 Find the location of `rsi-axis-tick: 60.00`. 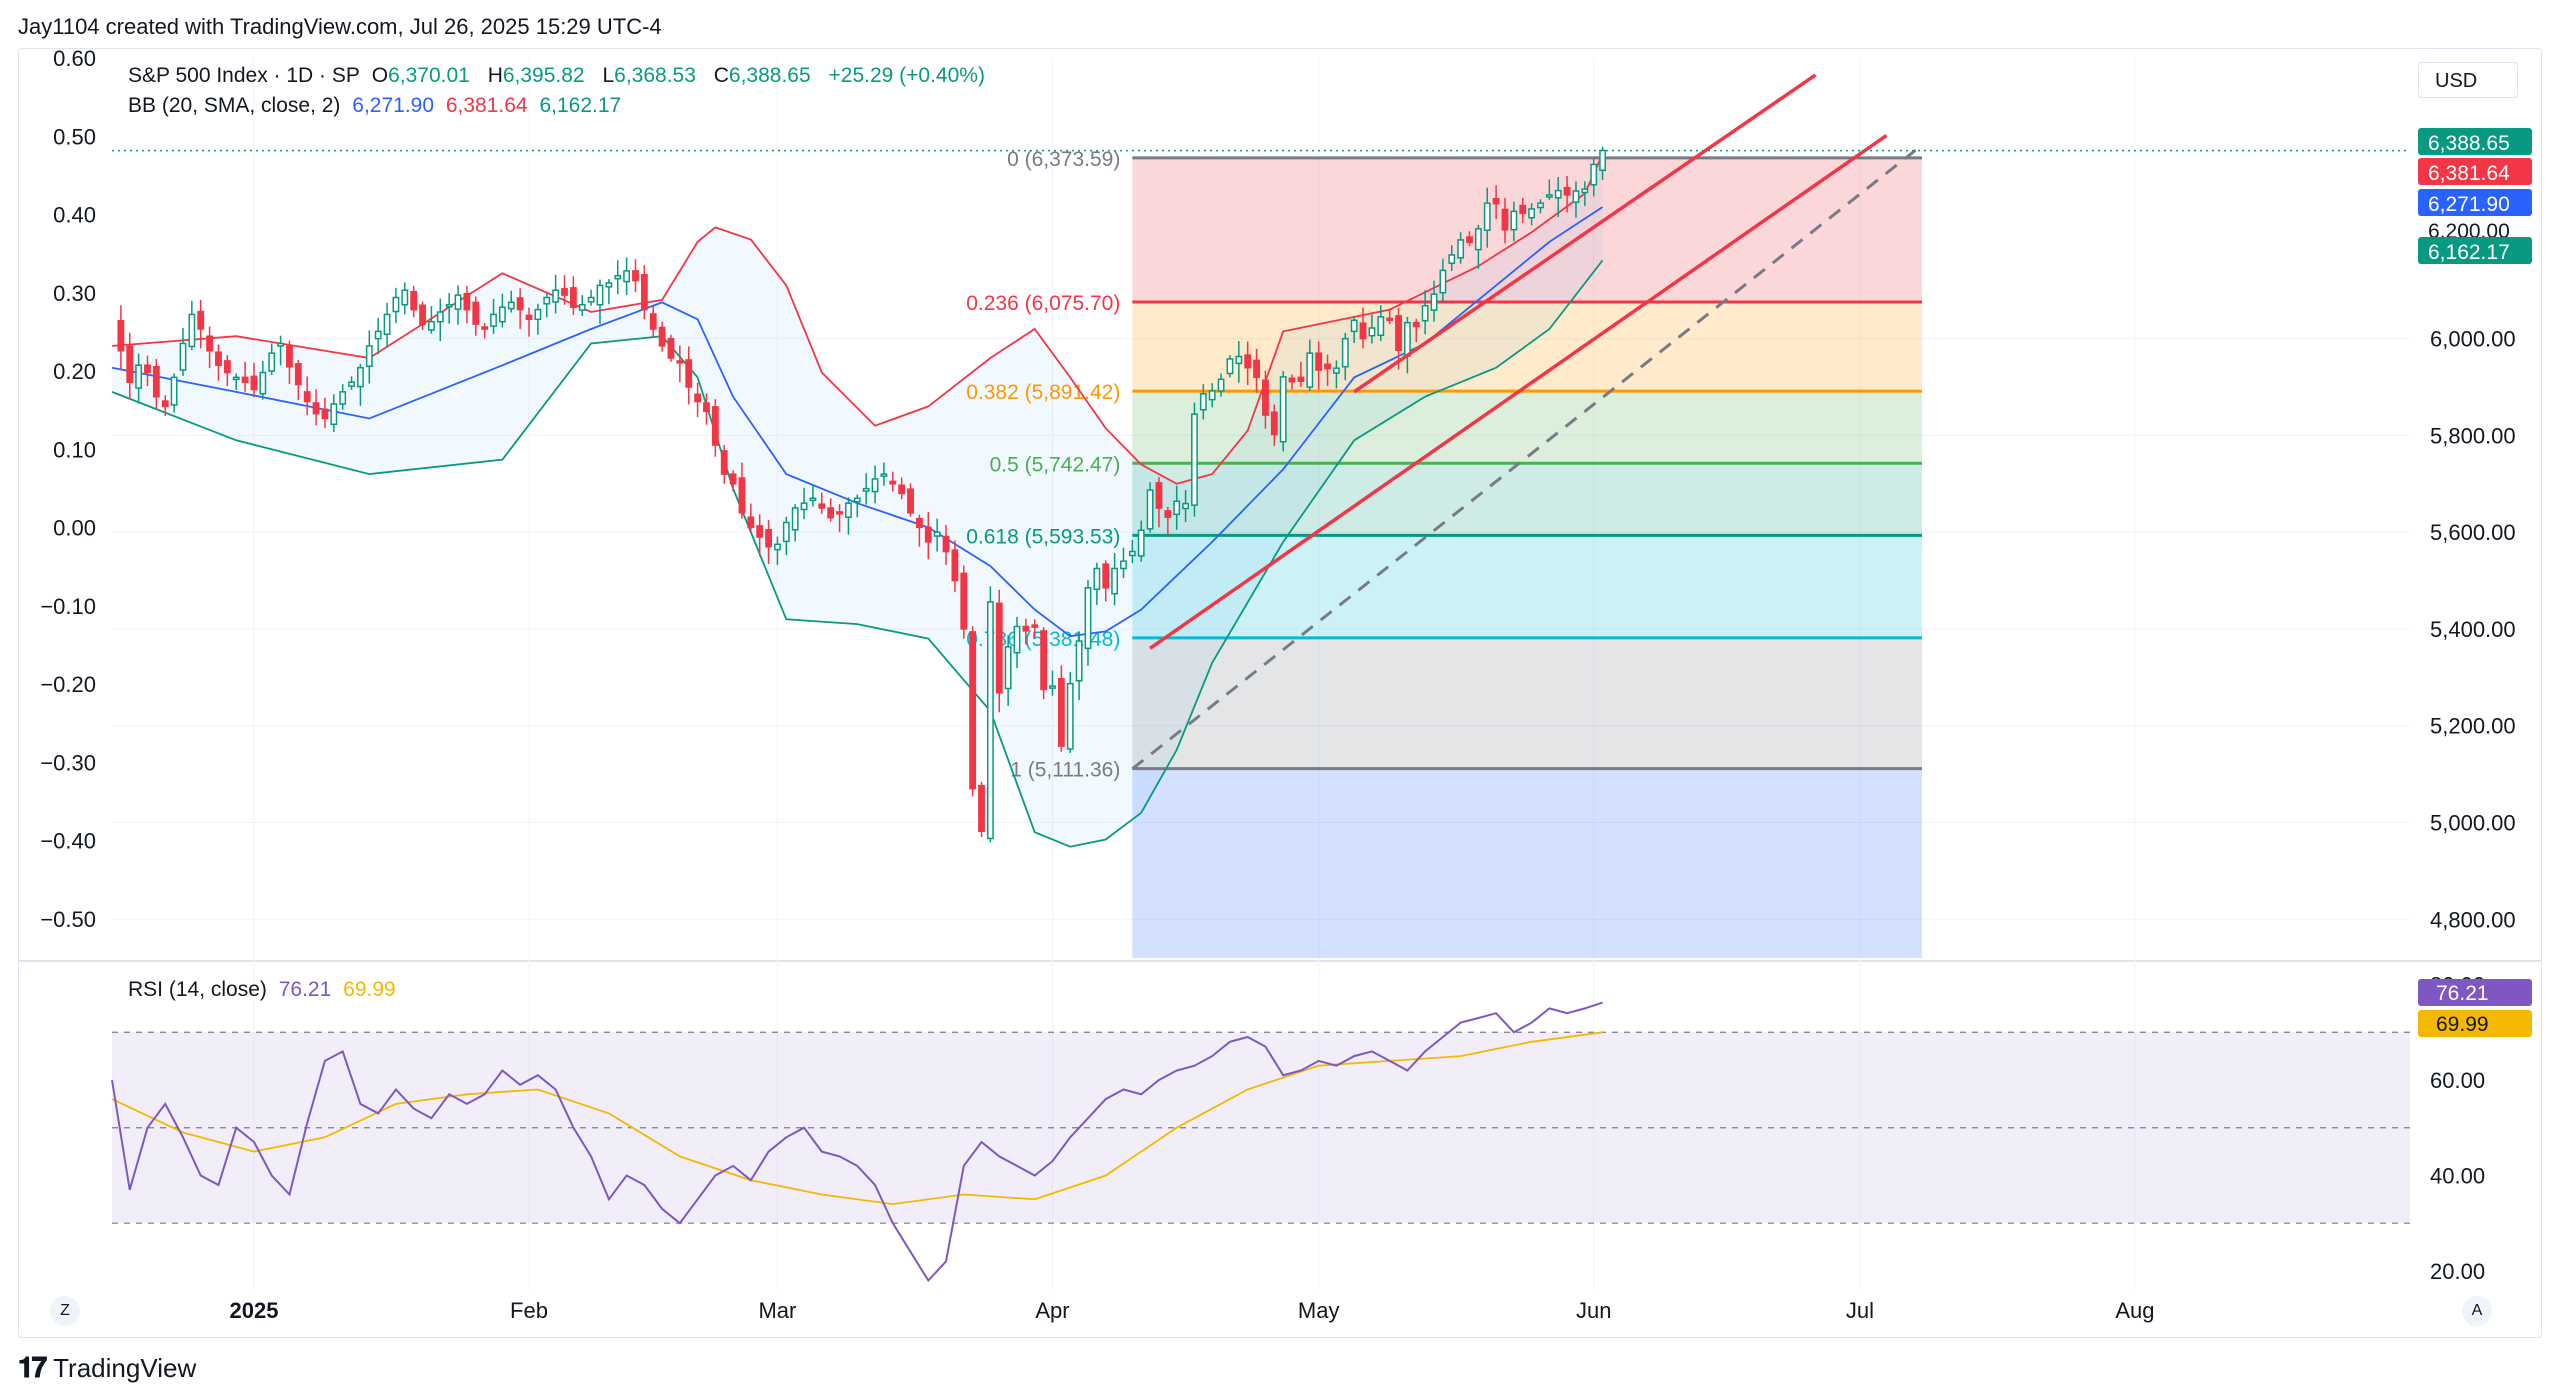

rsi-axis-tick: 60.00 is located at coordinates (2457, 1080).